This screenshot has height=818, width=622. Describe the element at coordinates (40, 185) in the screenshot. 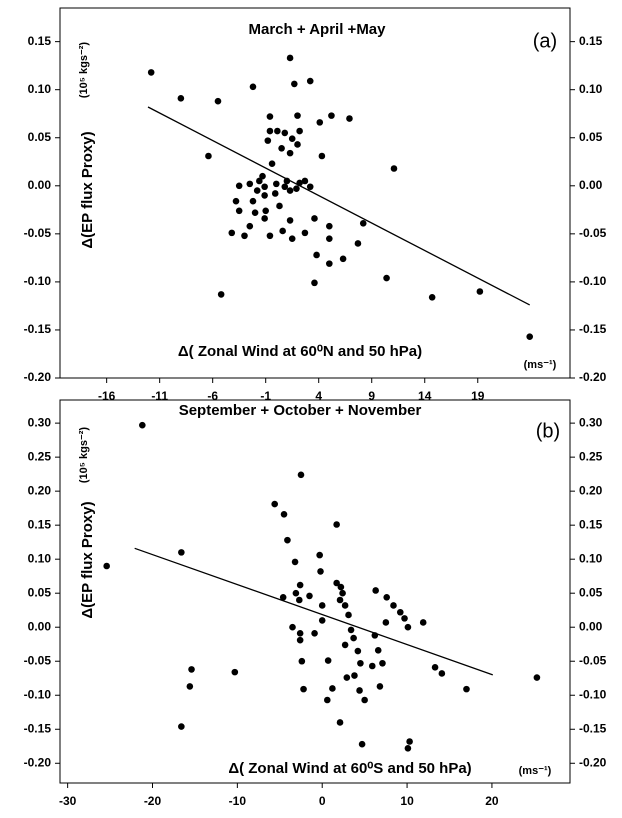

I see `y-tick-label: 0.00` at that location.